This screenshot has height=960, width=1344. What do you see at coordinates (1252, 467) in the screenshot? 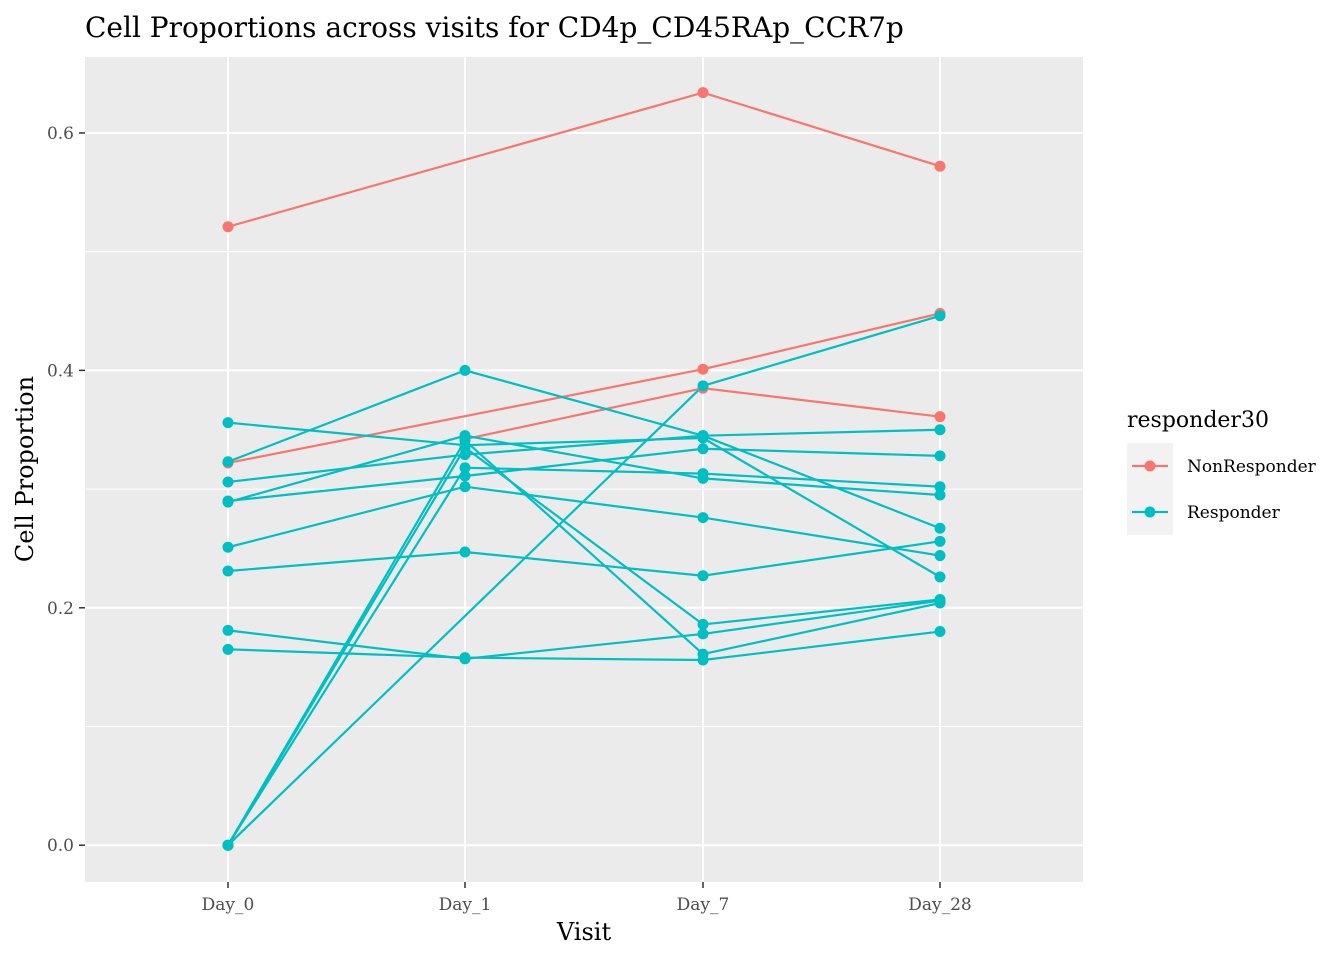
I see `legend-label: NonResponder` at bounding box center [1252, 467].